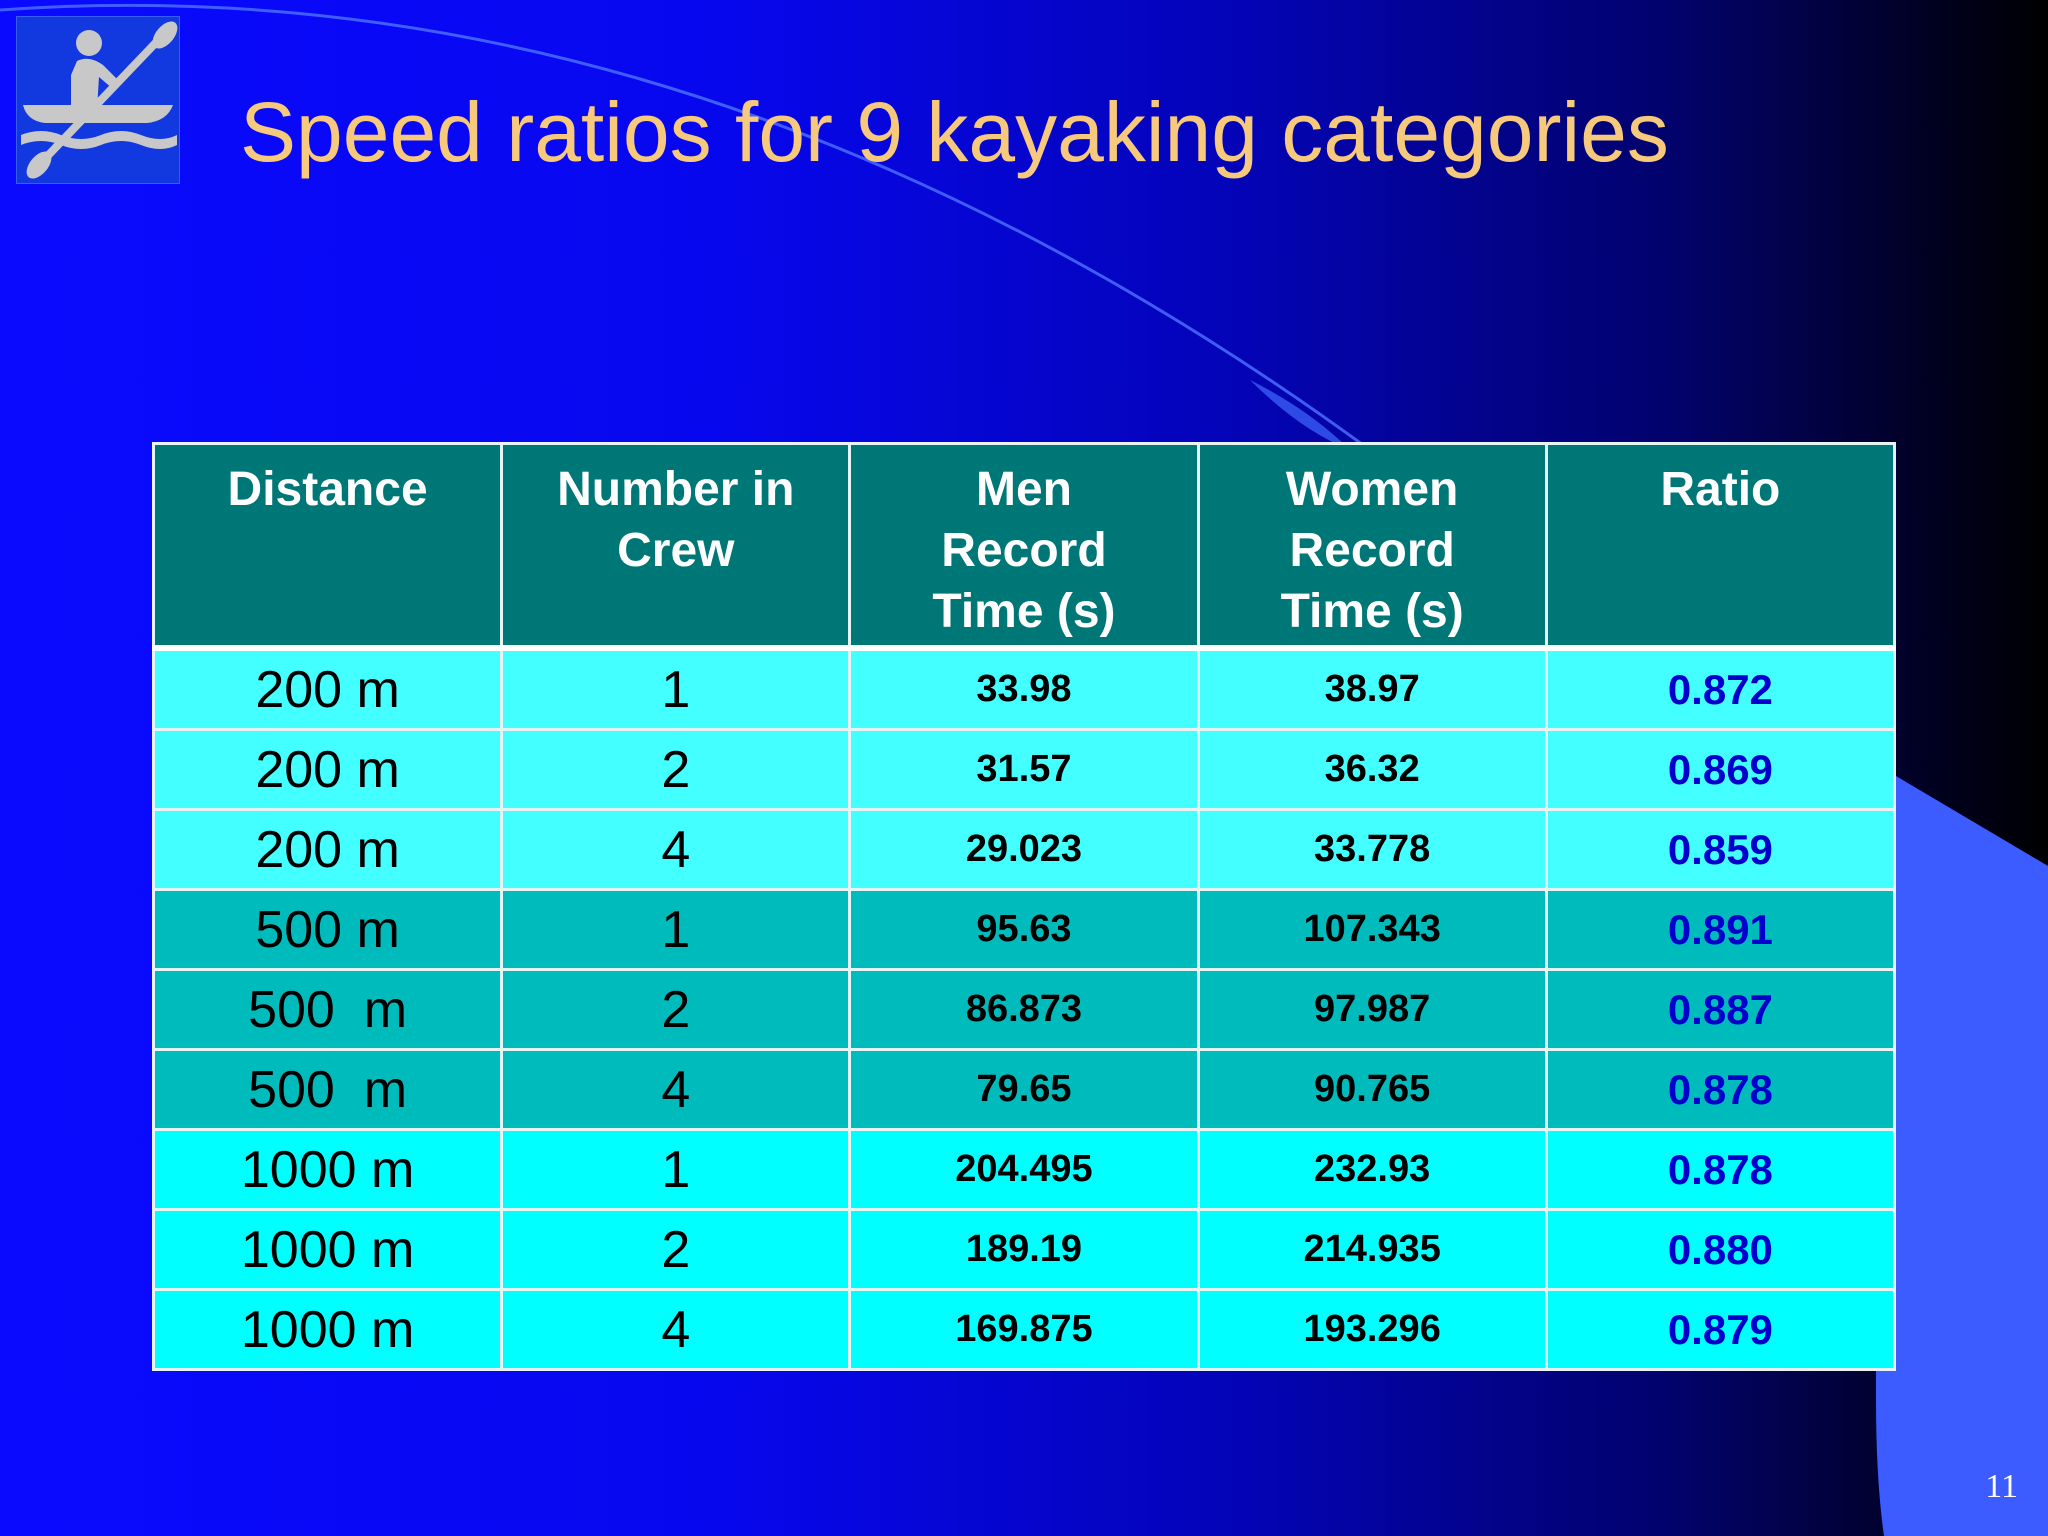 The width and height of the screenshot is (2048, 1536). Describe the element at coordinates (1720, 849) in the screenshot. I see `ratio-cell: 0.859` at that location.